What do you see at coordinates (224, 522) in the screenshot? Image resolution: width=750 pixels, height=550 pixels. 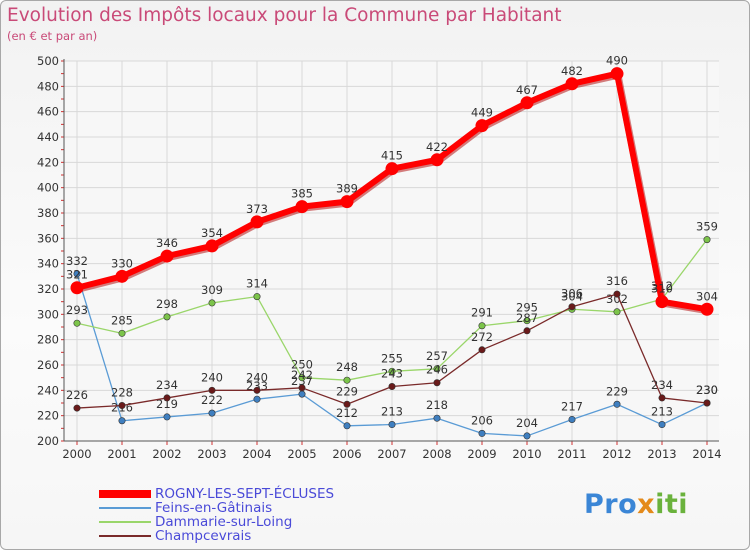 I see `legend-label: Dammarie-sur-Loing` at bounding box center [224, 522].